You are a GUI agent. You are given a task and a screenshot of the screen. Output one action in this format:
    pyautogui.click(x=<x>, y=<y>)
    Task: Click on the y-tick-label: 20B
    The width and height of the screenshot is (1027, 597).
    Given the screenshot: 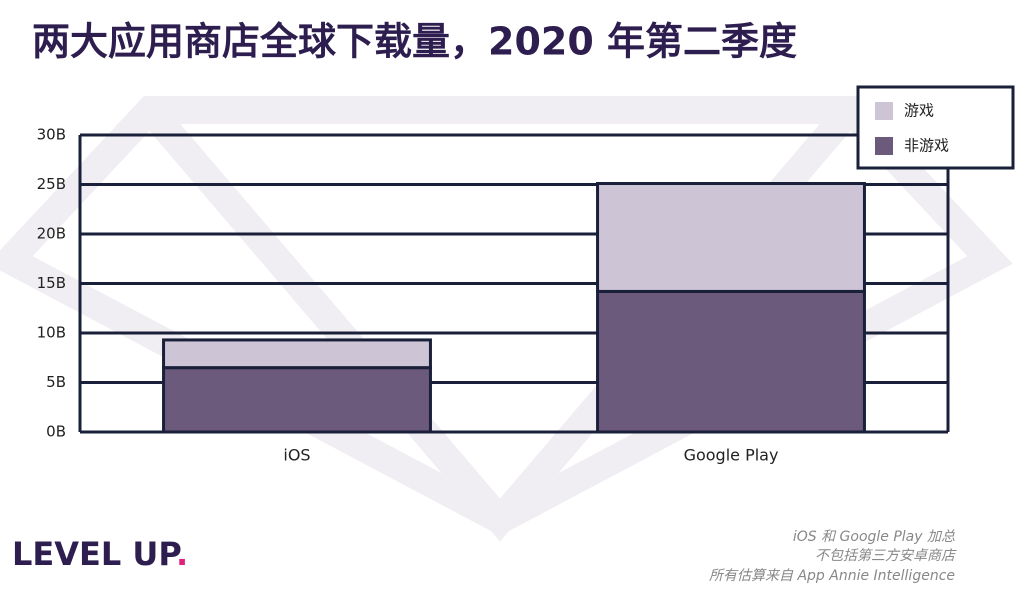 What is the action you would take?
    pyautogui.click(x=51, y=234)
    